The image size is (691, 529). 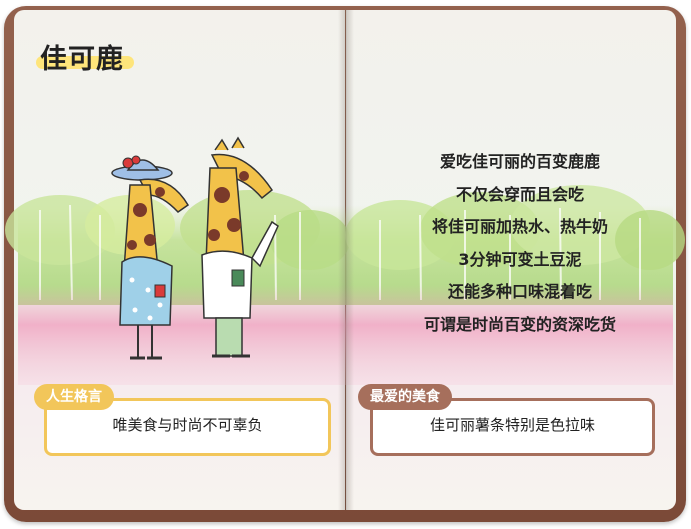 I want to click on book-spine, so click(x=346, y=260).